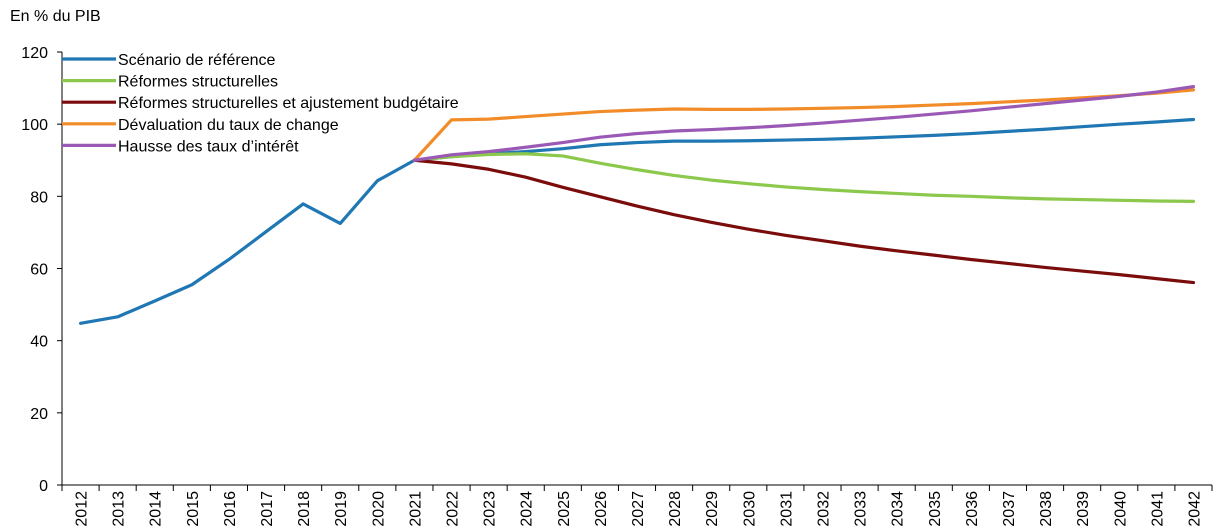 The width and height of the screenshot is (1220, 530). Describe the element at coordinates (972, 509) in the screenshot. I see `x-tick-label: 2036` at that location.